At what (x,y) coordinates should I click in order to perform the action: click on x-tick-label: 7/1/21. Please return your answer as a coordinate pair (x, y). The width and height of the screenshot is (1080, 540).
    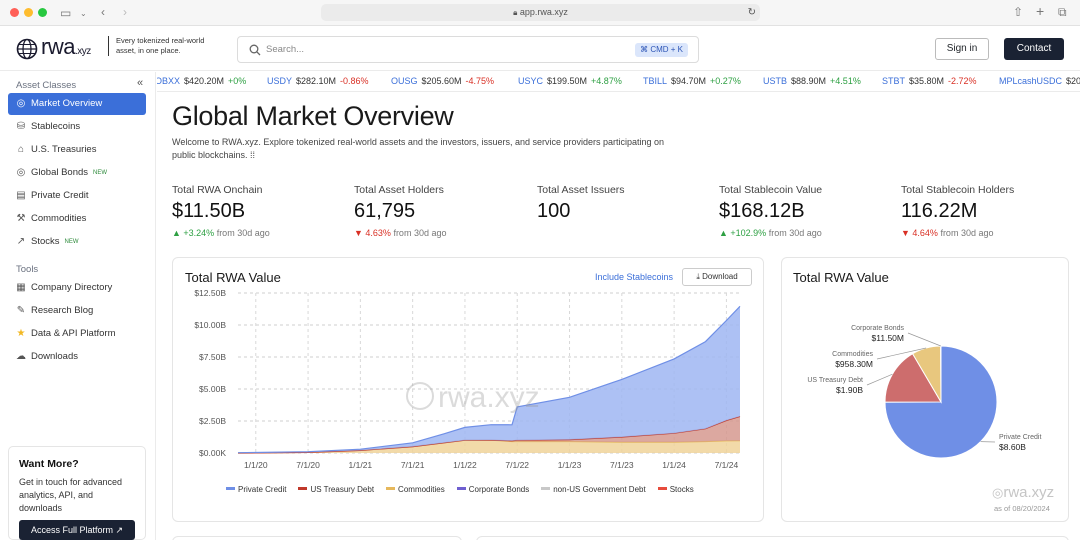
    Looking at the image, I should click on (413, 465).